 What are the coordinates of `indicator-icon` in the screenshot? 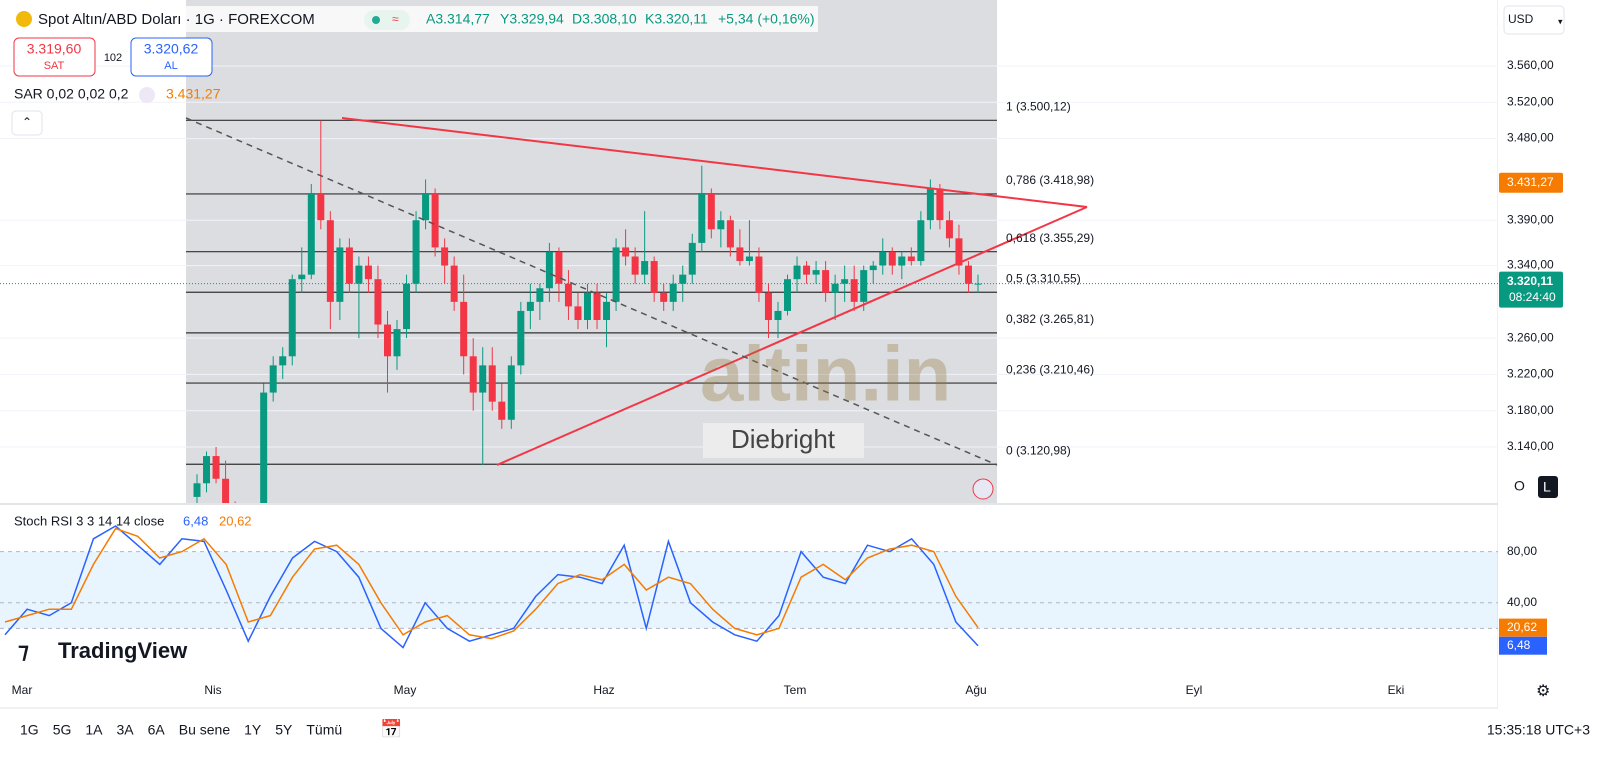 It's located at (147, 95).